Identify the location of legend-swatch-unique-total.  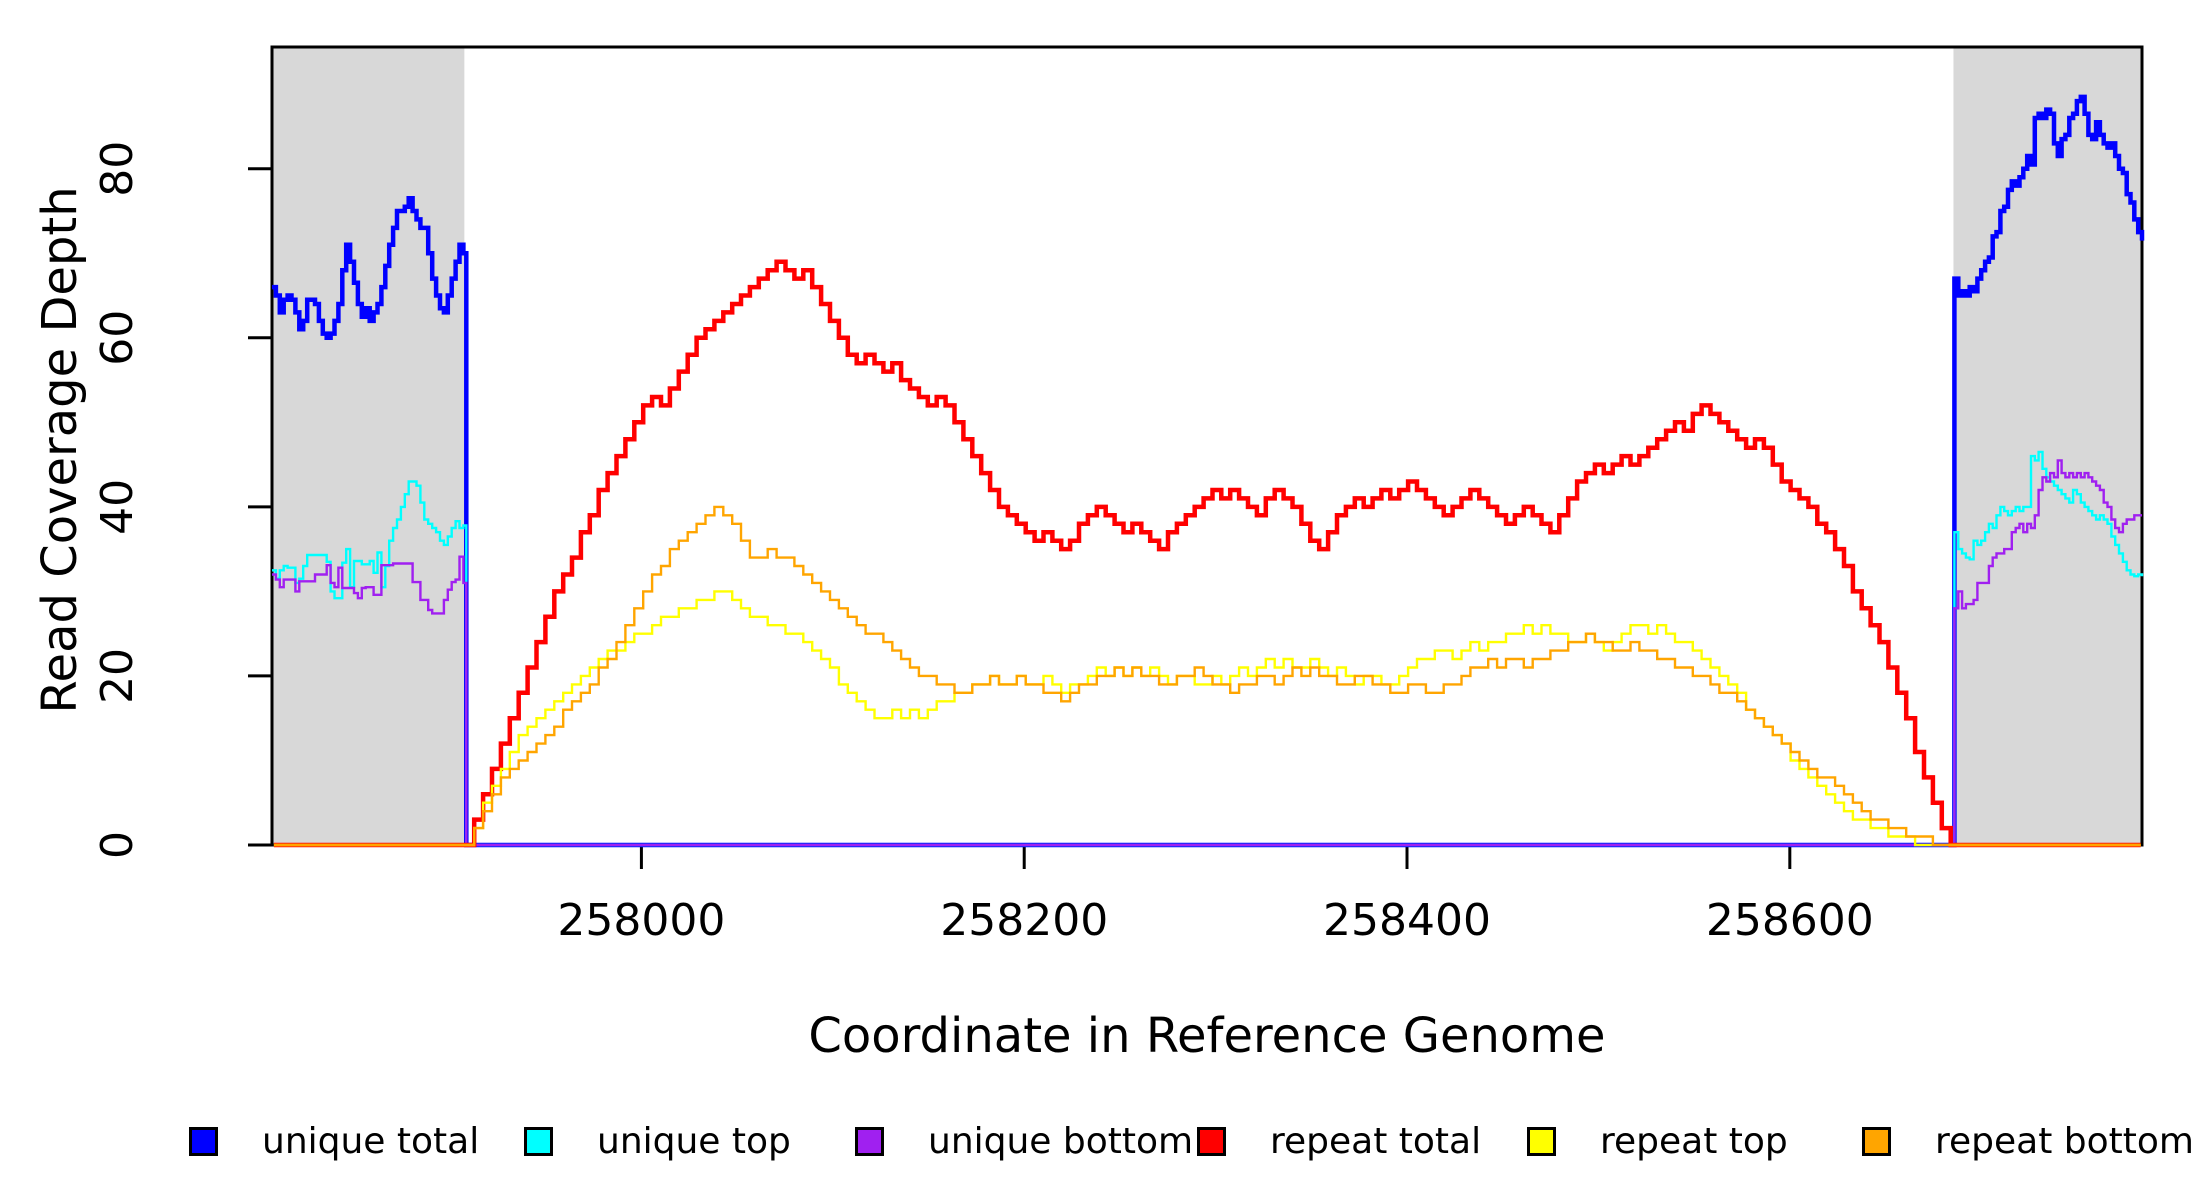
(203, 1141).